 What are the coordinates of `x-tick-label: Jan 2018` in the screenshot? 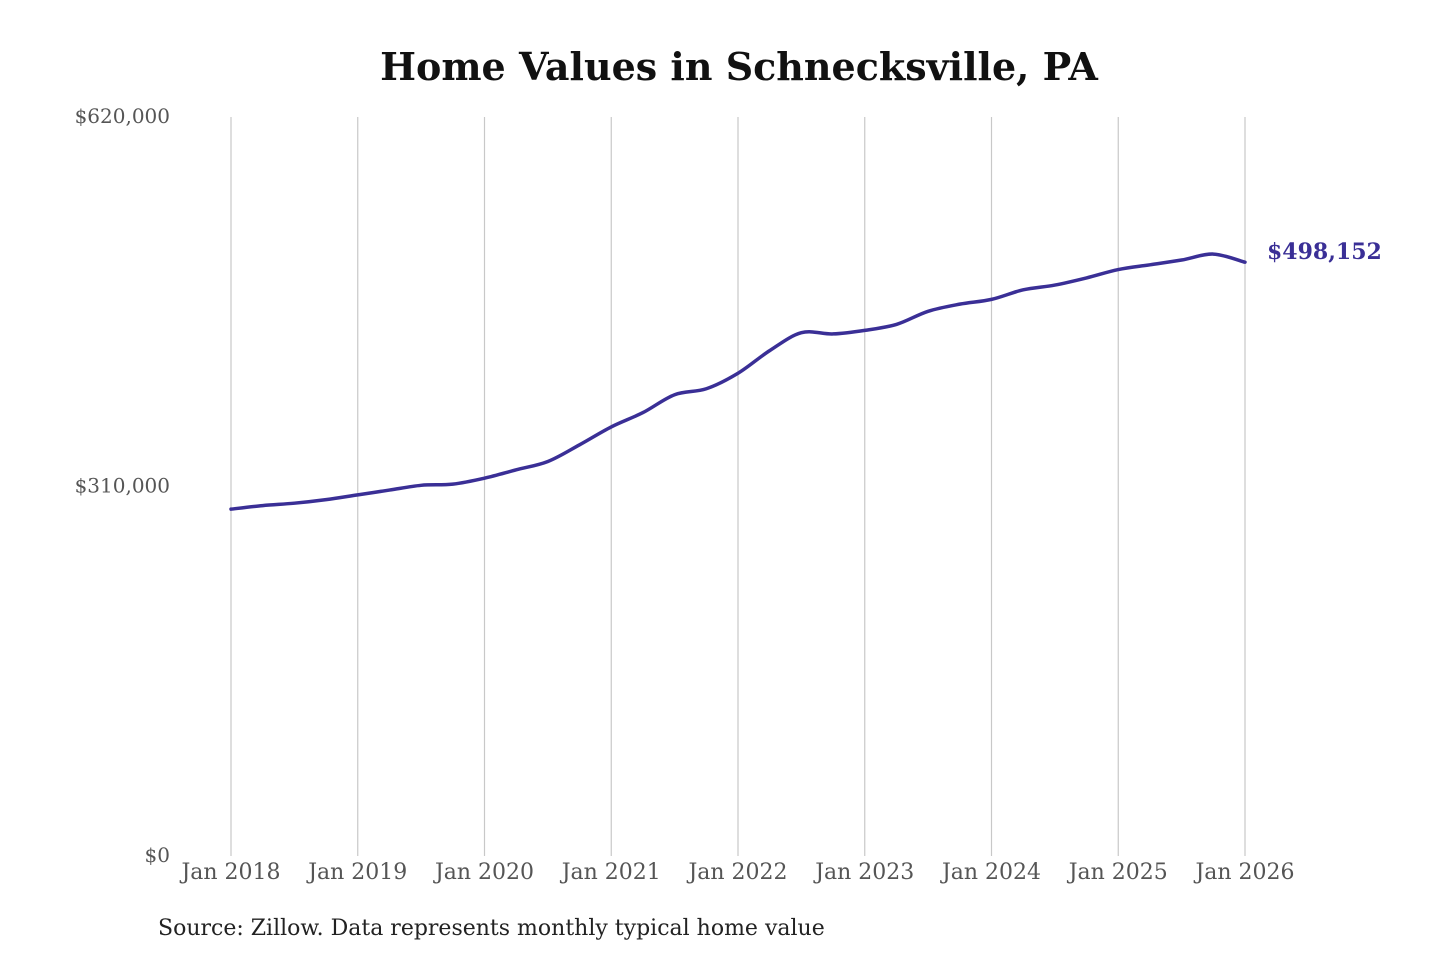 It's located at (229, 872).